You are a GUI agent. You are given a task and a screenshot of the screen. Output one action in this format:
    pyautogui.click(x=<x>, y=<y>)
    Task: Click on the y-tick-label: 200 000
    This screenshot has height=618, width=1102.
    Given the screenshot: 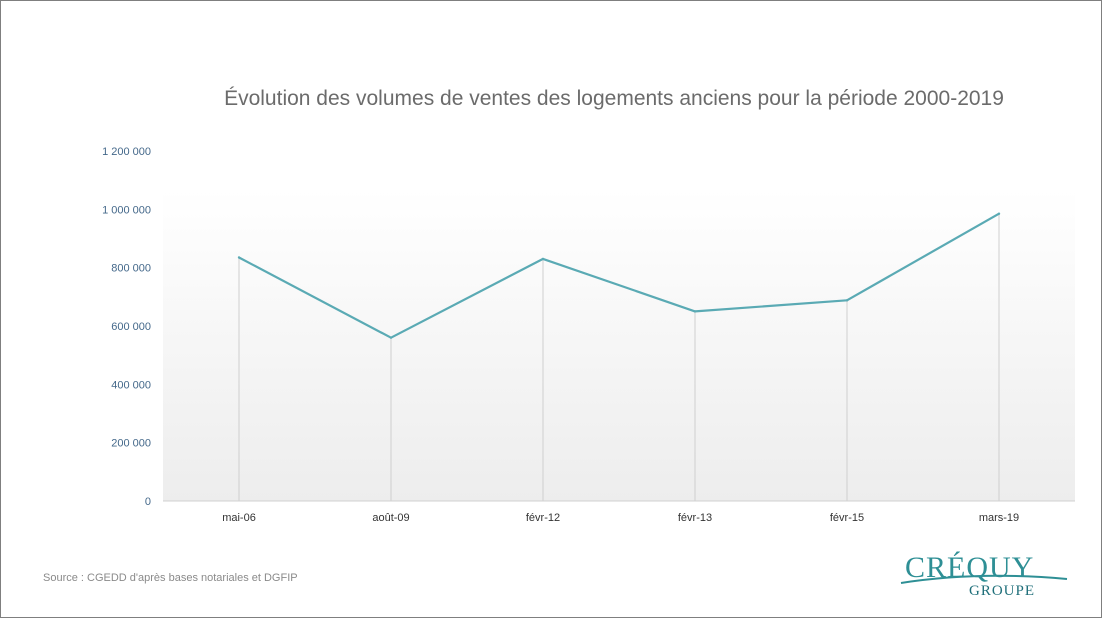 What is the action you would take?
    pyautogui.click(x=131, y=444)
    